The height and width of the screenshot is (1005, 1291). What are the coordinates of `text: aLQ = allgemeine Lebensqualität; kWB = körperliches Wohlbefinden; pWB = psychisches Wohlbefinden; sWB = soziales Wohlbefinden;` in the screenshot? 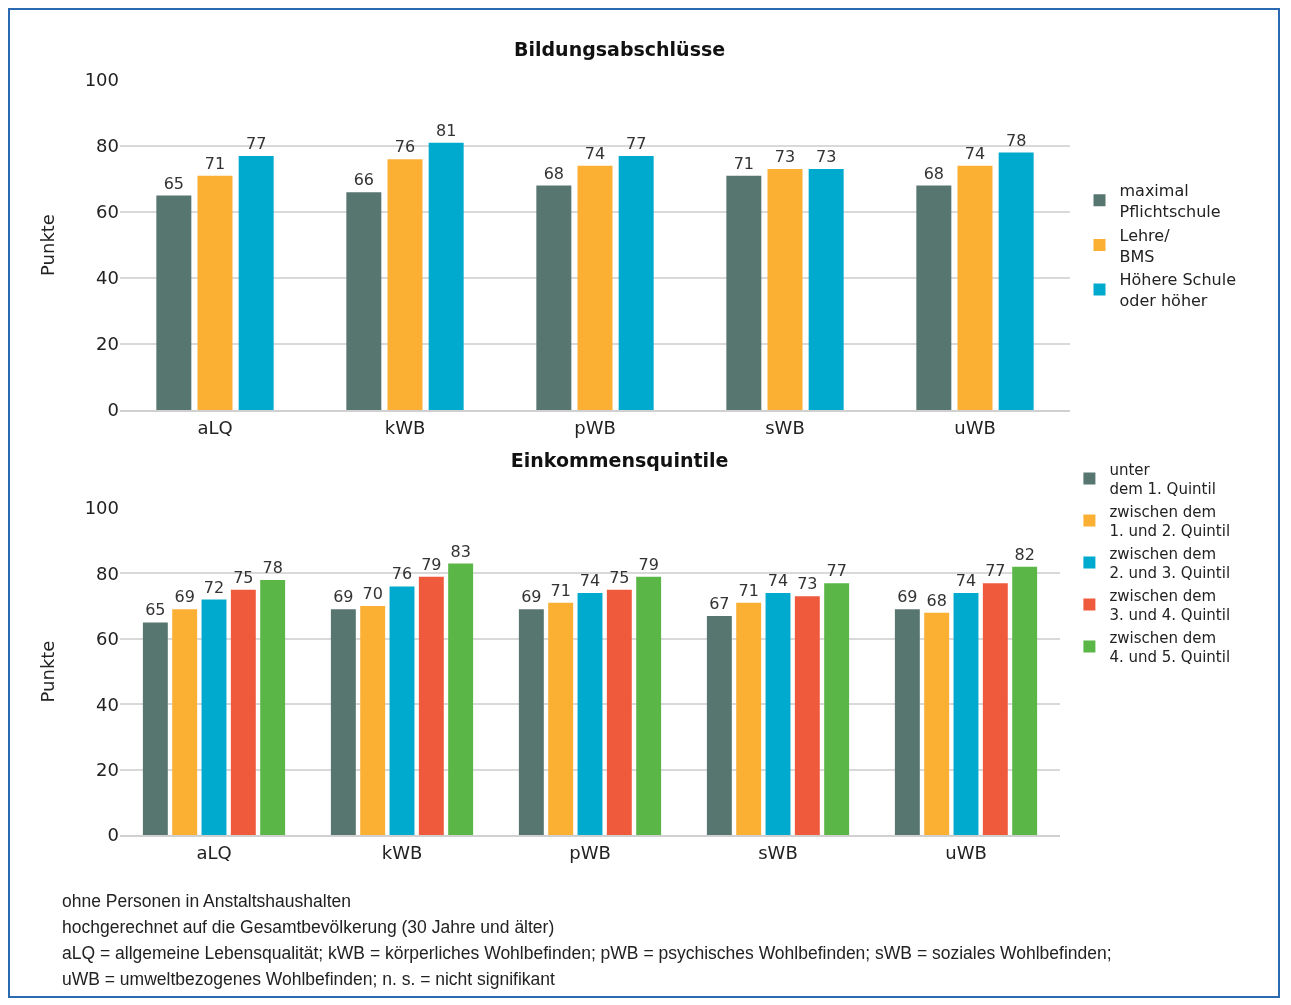 It's located at (587, 953).